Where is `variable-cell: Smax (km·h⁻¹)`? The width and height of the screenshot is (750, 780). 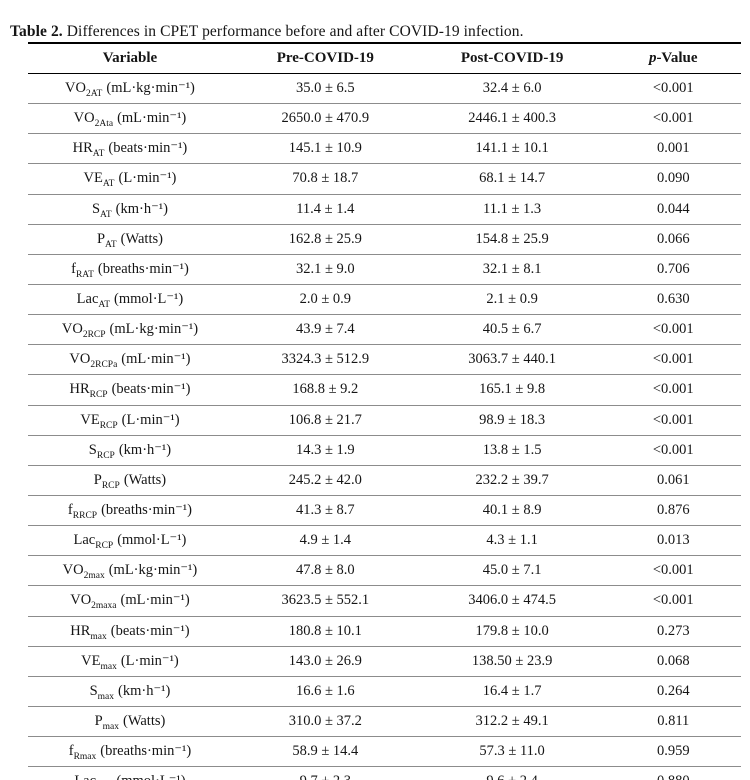
variable-cell: Smax (km·h⁻¹) is located at coordinates (130, 691).